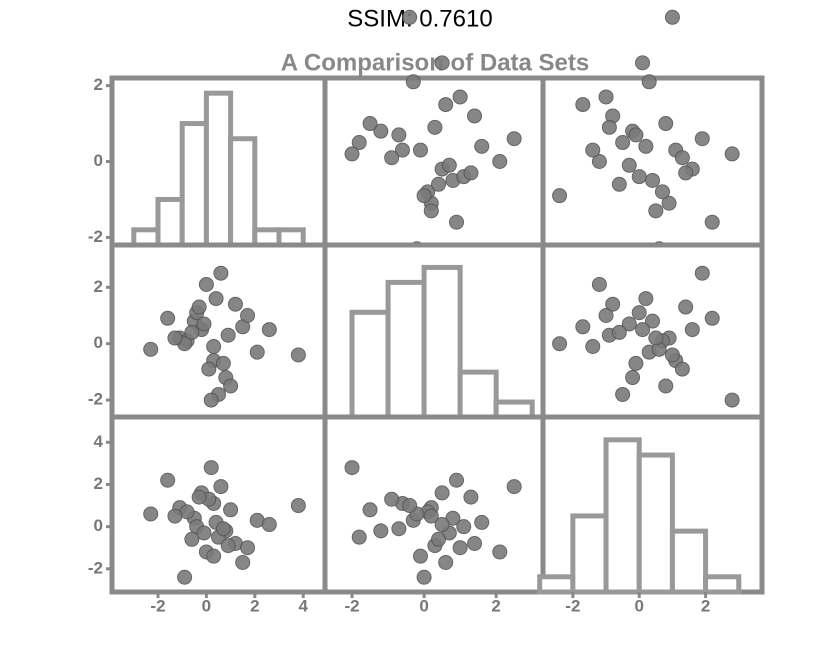  Describe the element at coordinates (95, 236) in the screenshot. I see `y-tick-label: -2` at that location.